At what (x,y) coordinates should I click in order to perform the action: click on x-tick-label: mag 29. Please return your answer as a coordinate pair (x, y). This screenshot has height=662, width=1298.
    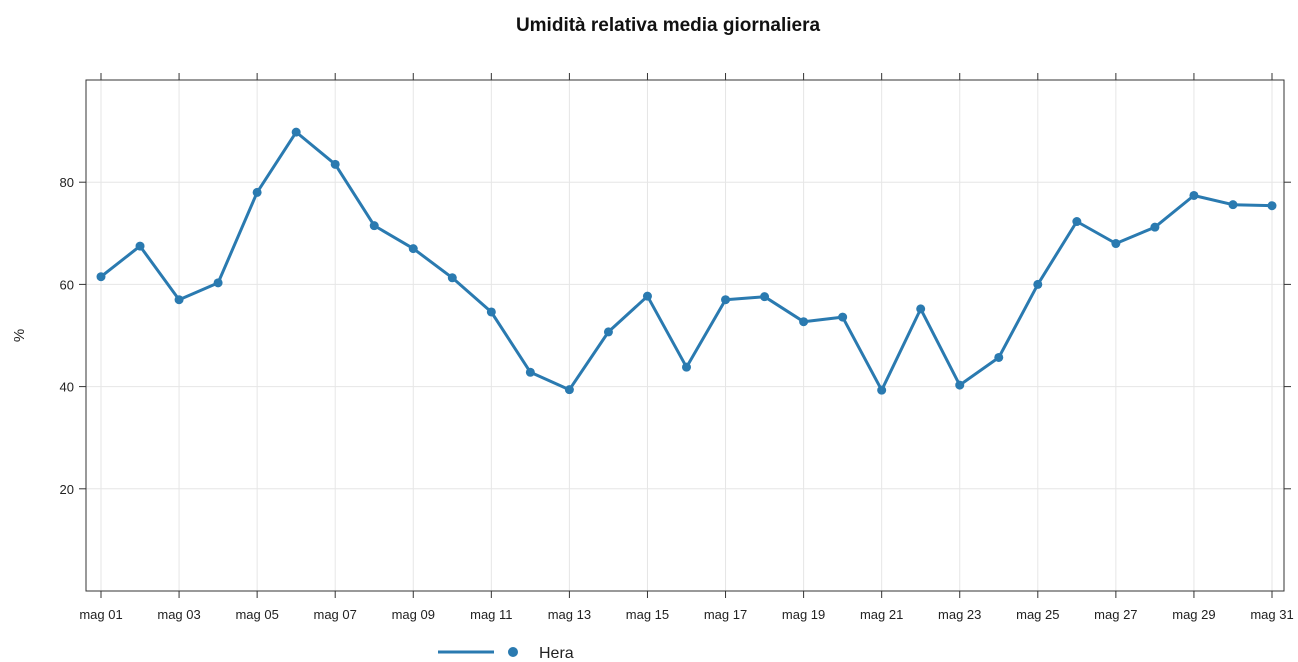
    Looking at the image, I should click on (1193, 614).